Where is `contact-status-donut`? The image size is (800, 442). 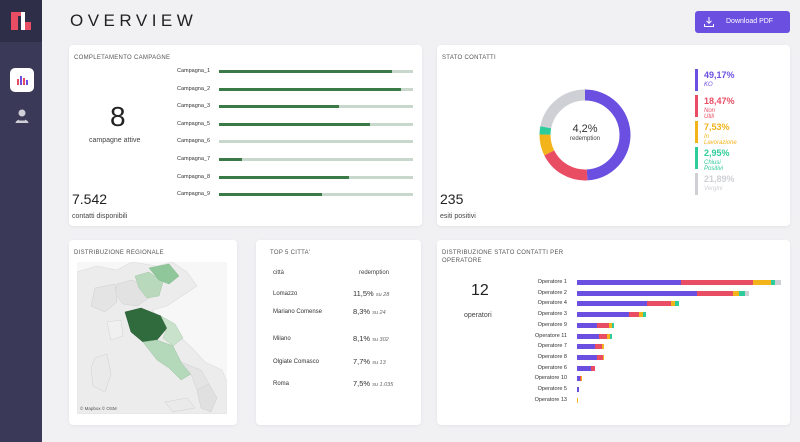
contact-status-donut is located at coordinates (585, 135).